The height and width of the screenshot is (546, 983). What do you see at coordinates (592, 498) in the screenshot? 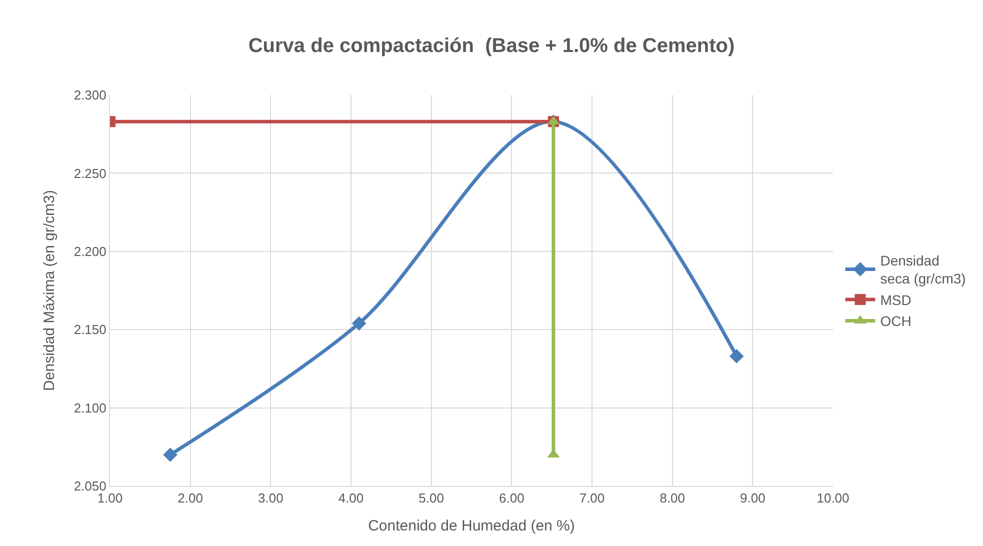
I see `x-tick-label: 7.00` at bounding box center [592, 498].